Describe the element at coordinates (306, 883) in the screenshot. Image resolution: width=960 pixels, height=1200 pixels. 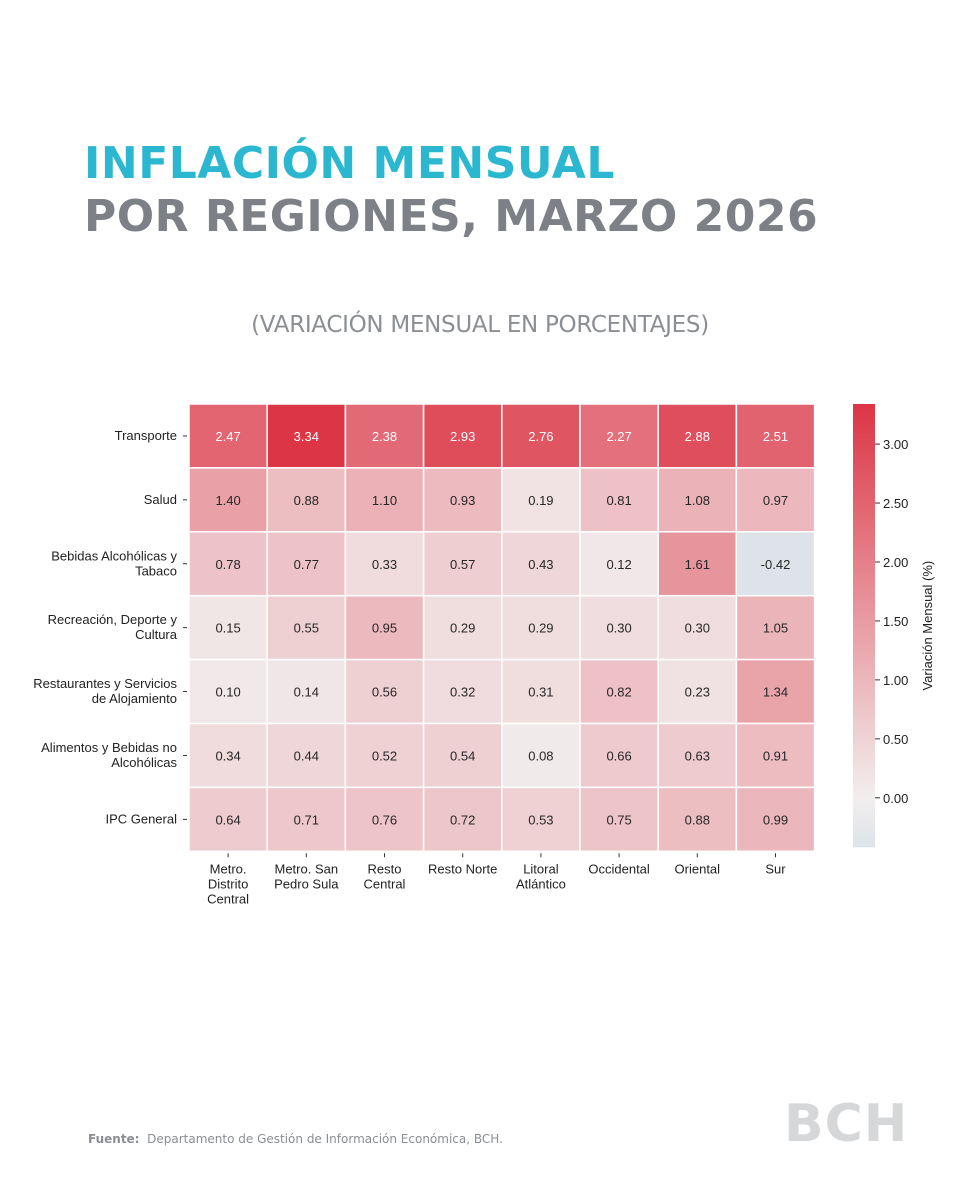
I see `col-label: Pedro Sula` at that location.